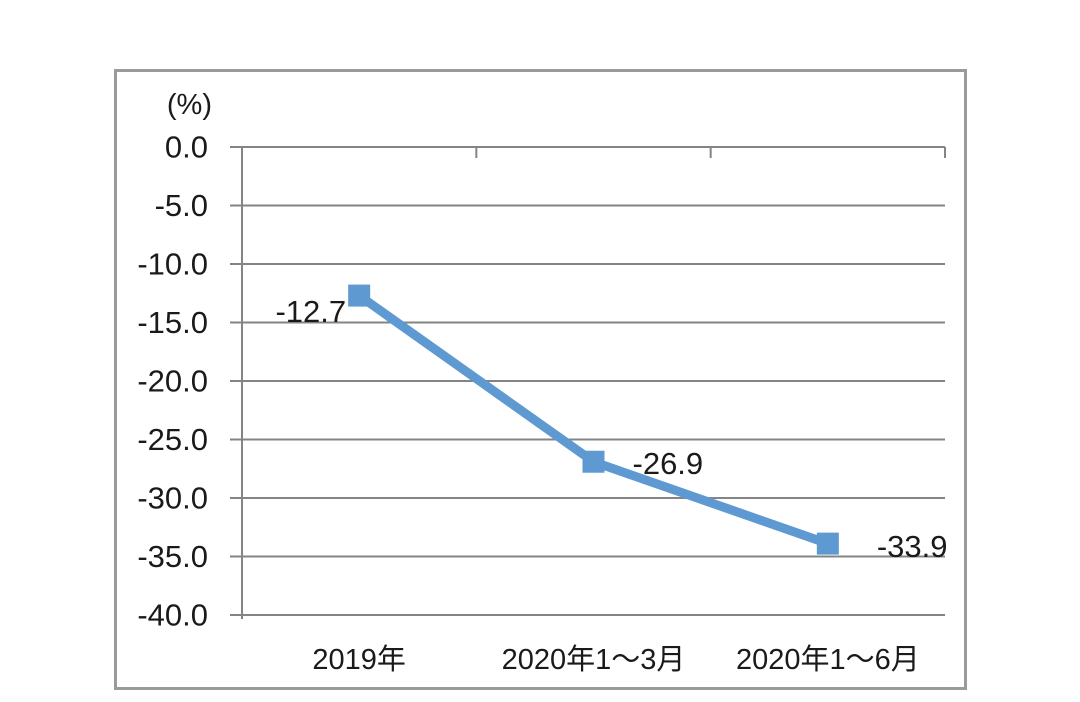 This screenshot has width=1080, height=702. Describe the element at coordinates (912, 546) in the screenshot. I see `data-point-label: -33.9` at that location.